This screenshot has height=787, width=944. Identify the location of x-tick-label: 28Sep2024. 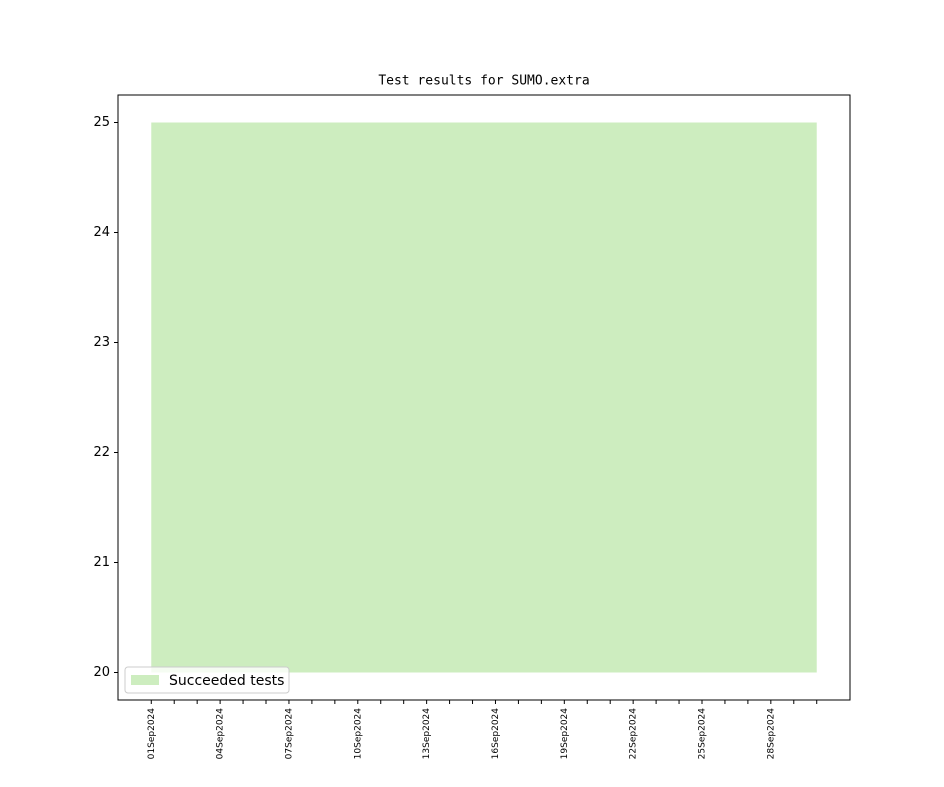
(771, 734).